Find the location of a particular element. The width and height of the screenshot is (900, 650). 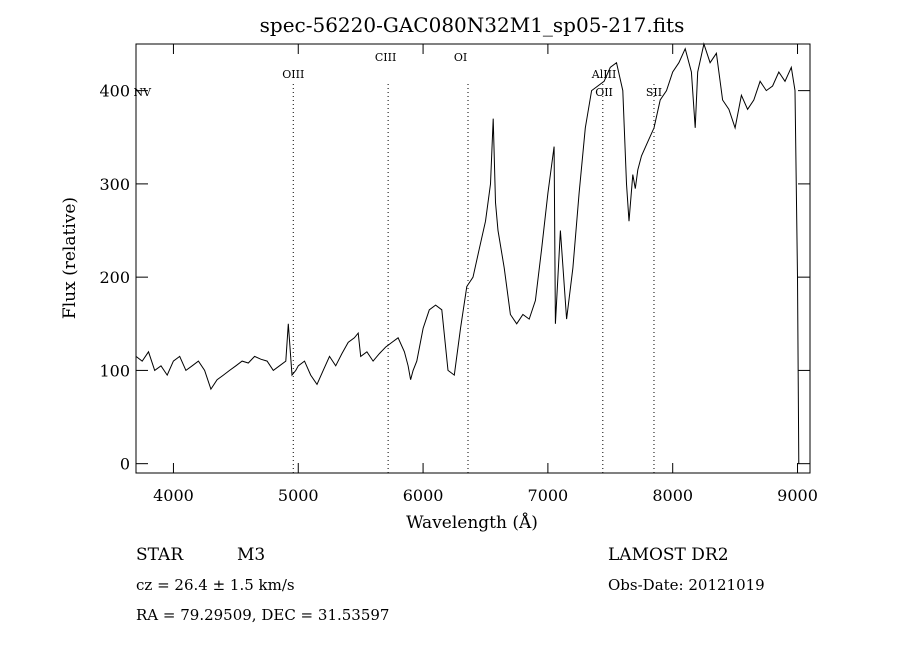

x-tick-label: 8000 is located at coordinates (672, 495).